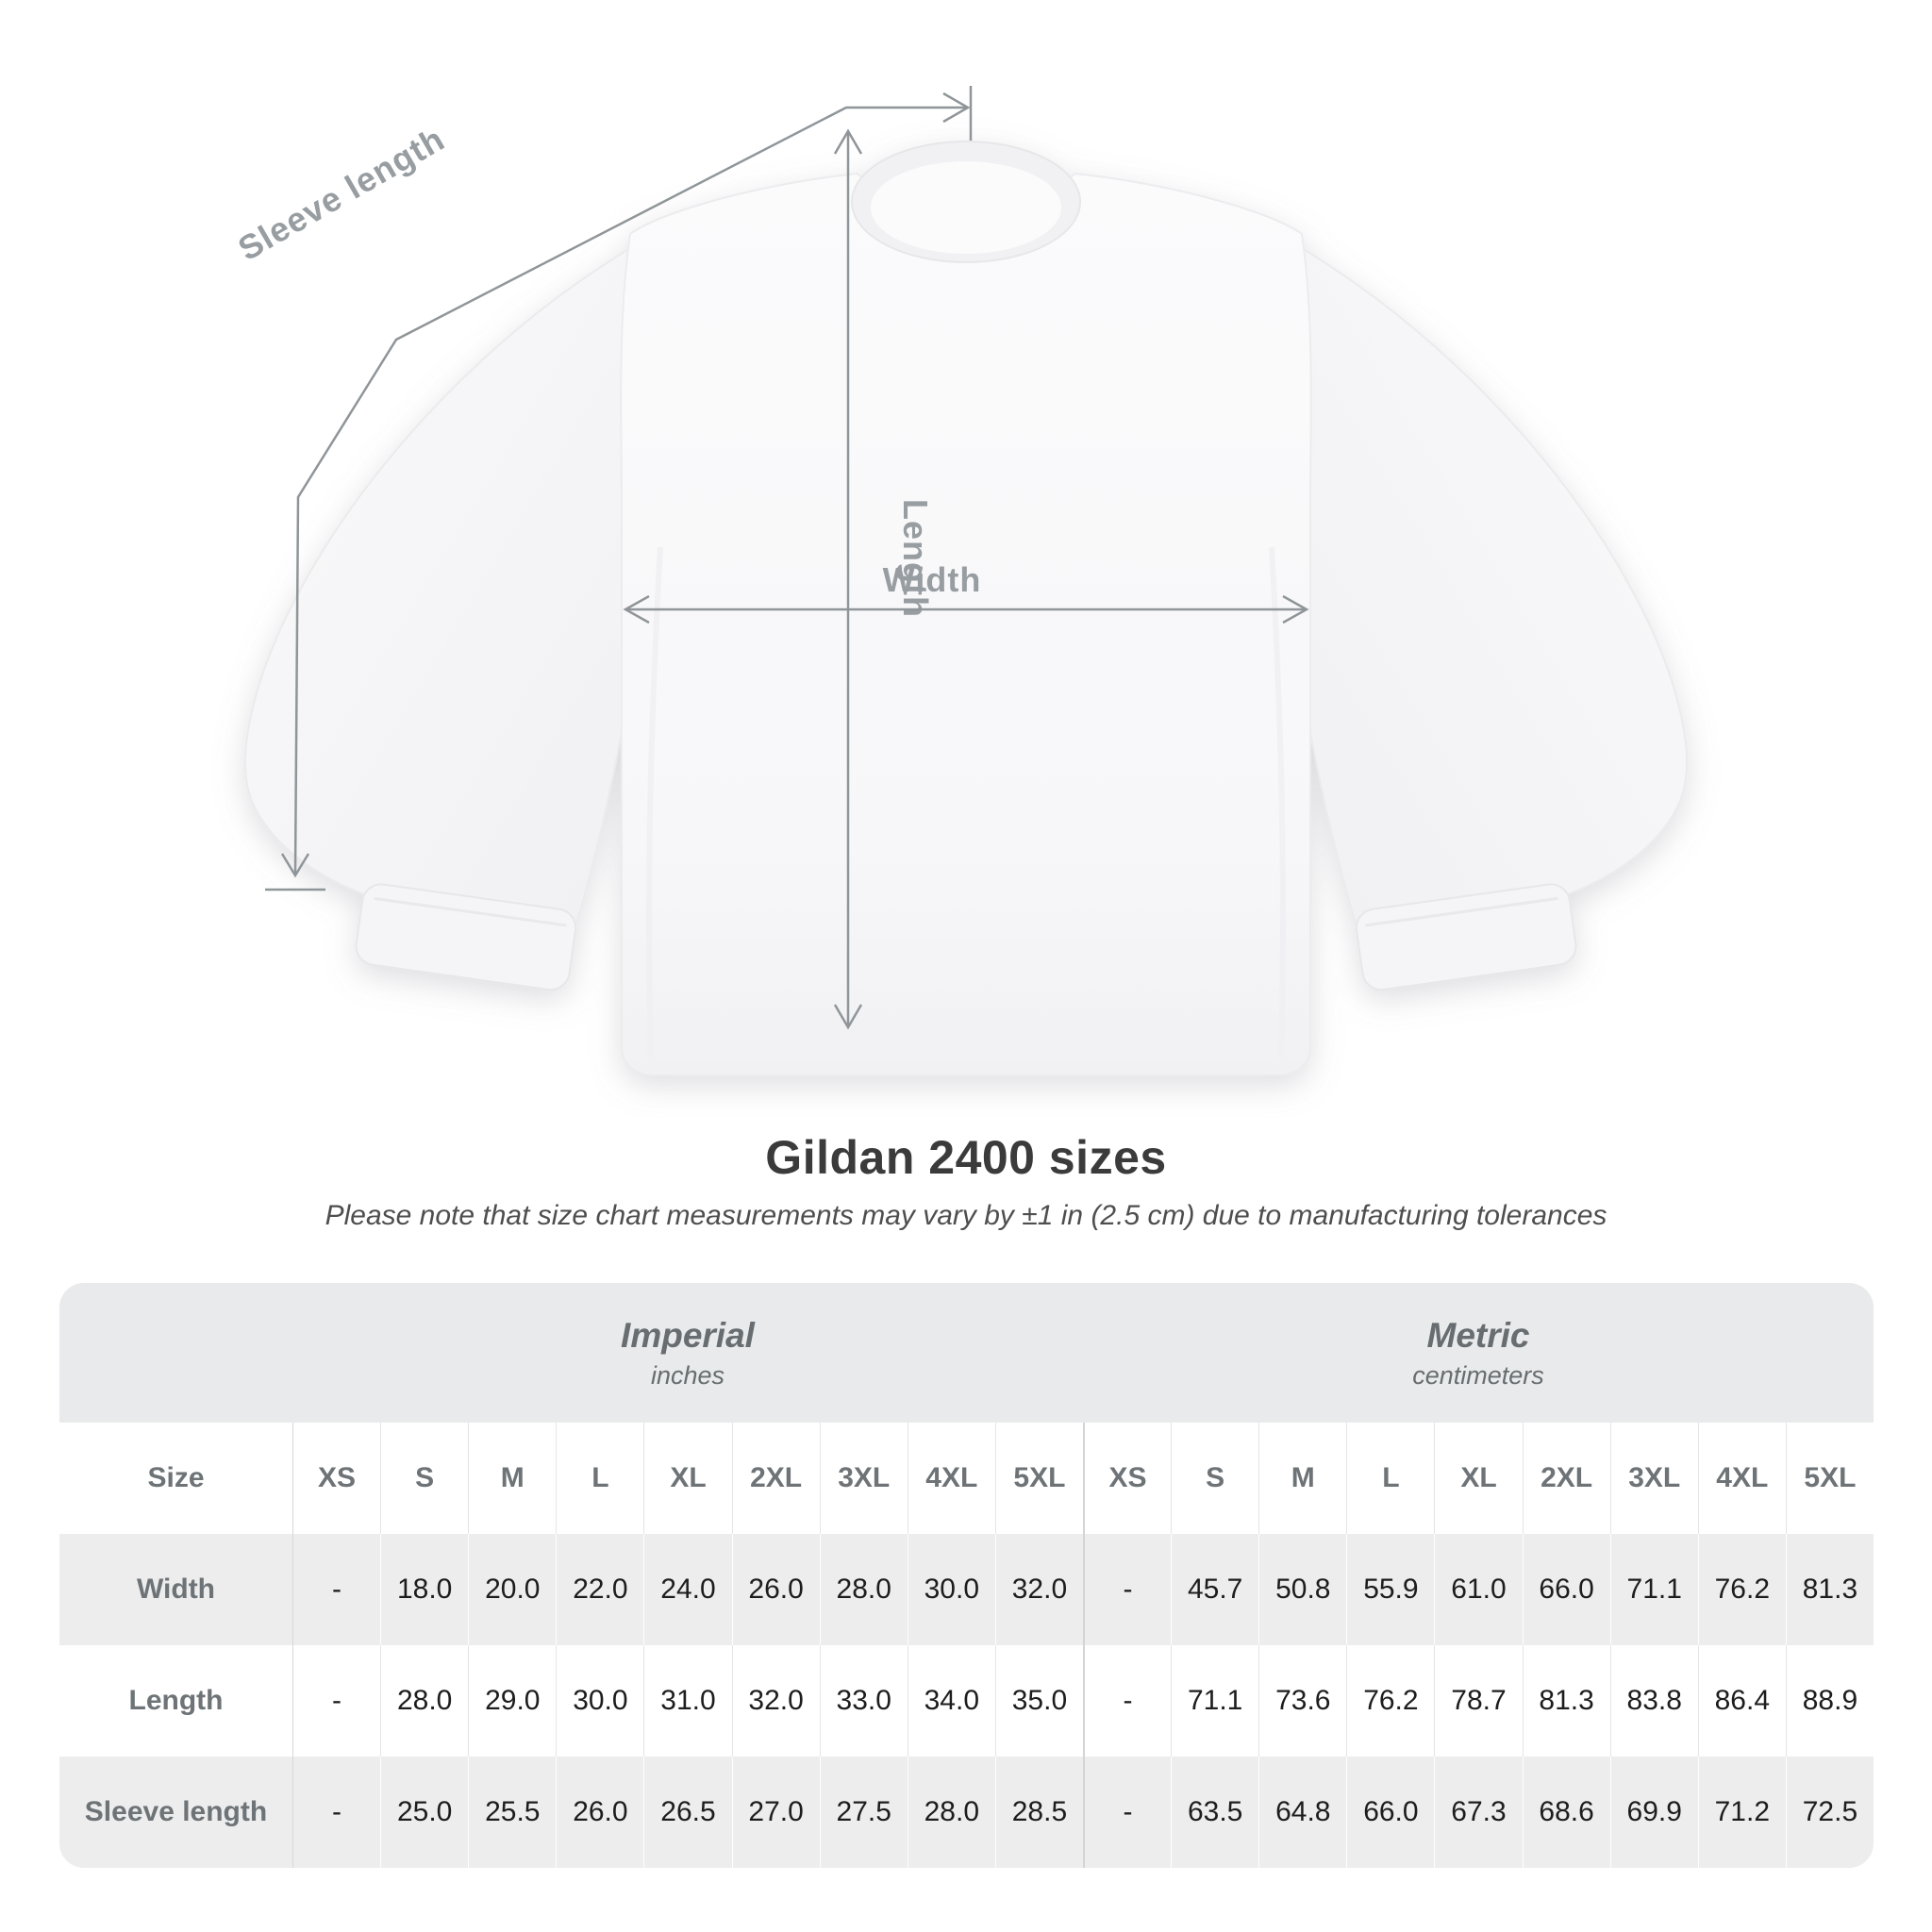 This screenshot has width=1932, height=1932. I want to click on value-cell: 72.5, so click(1829, 1812).